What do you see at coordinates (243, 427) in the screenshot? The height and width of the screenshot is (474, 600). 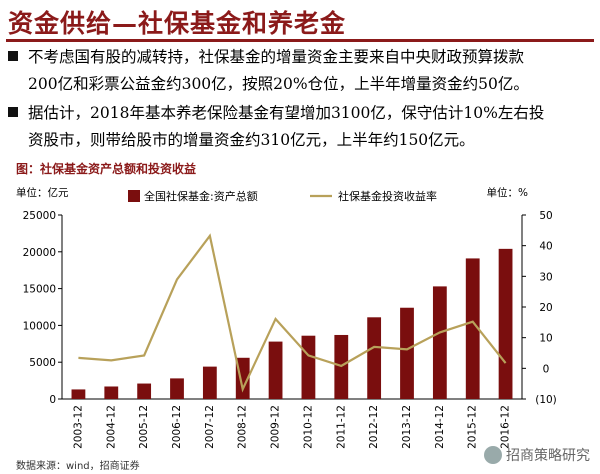 I see `x-tick-label: 2008-12` at bounding box center [243, 427].